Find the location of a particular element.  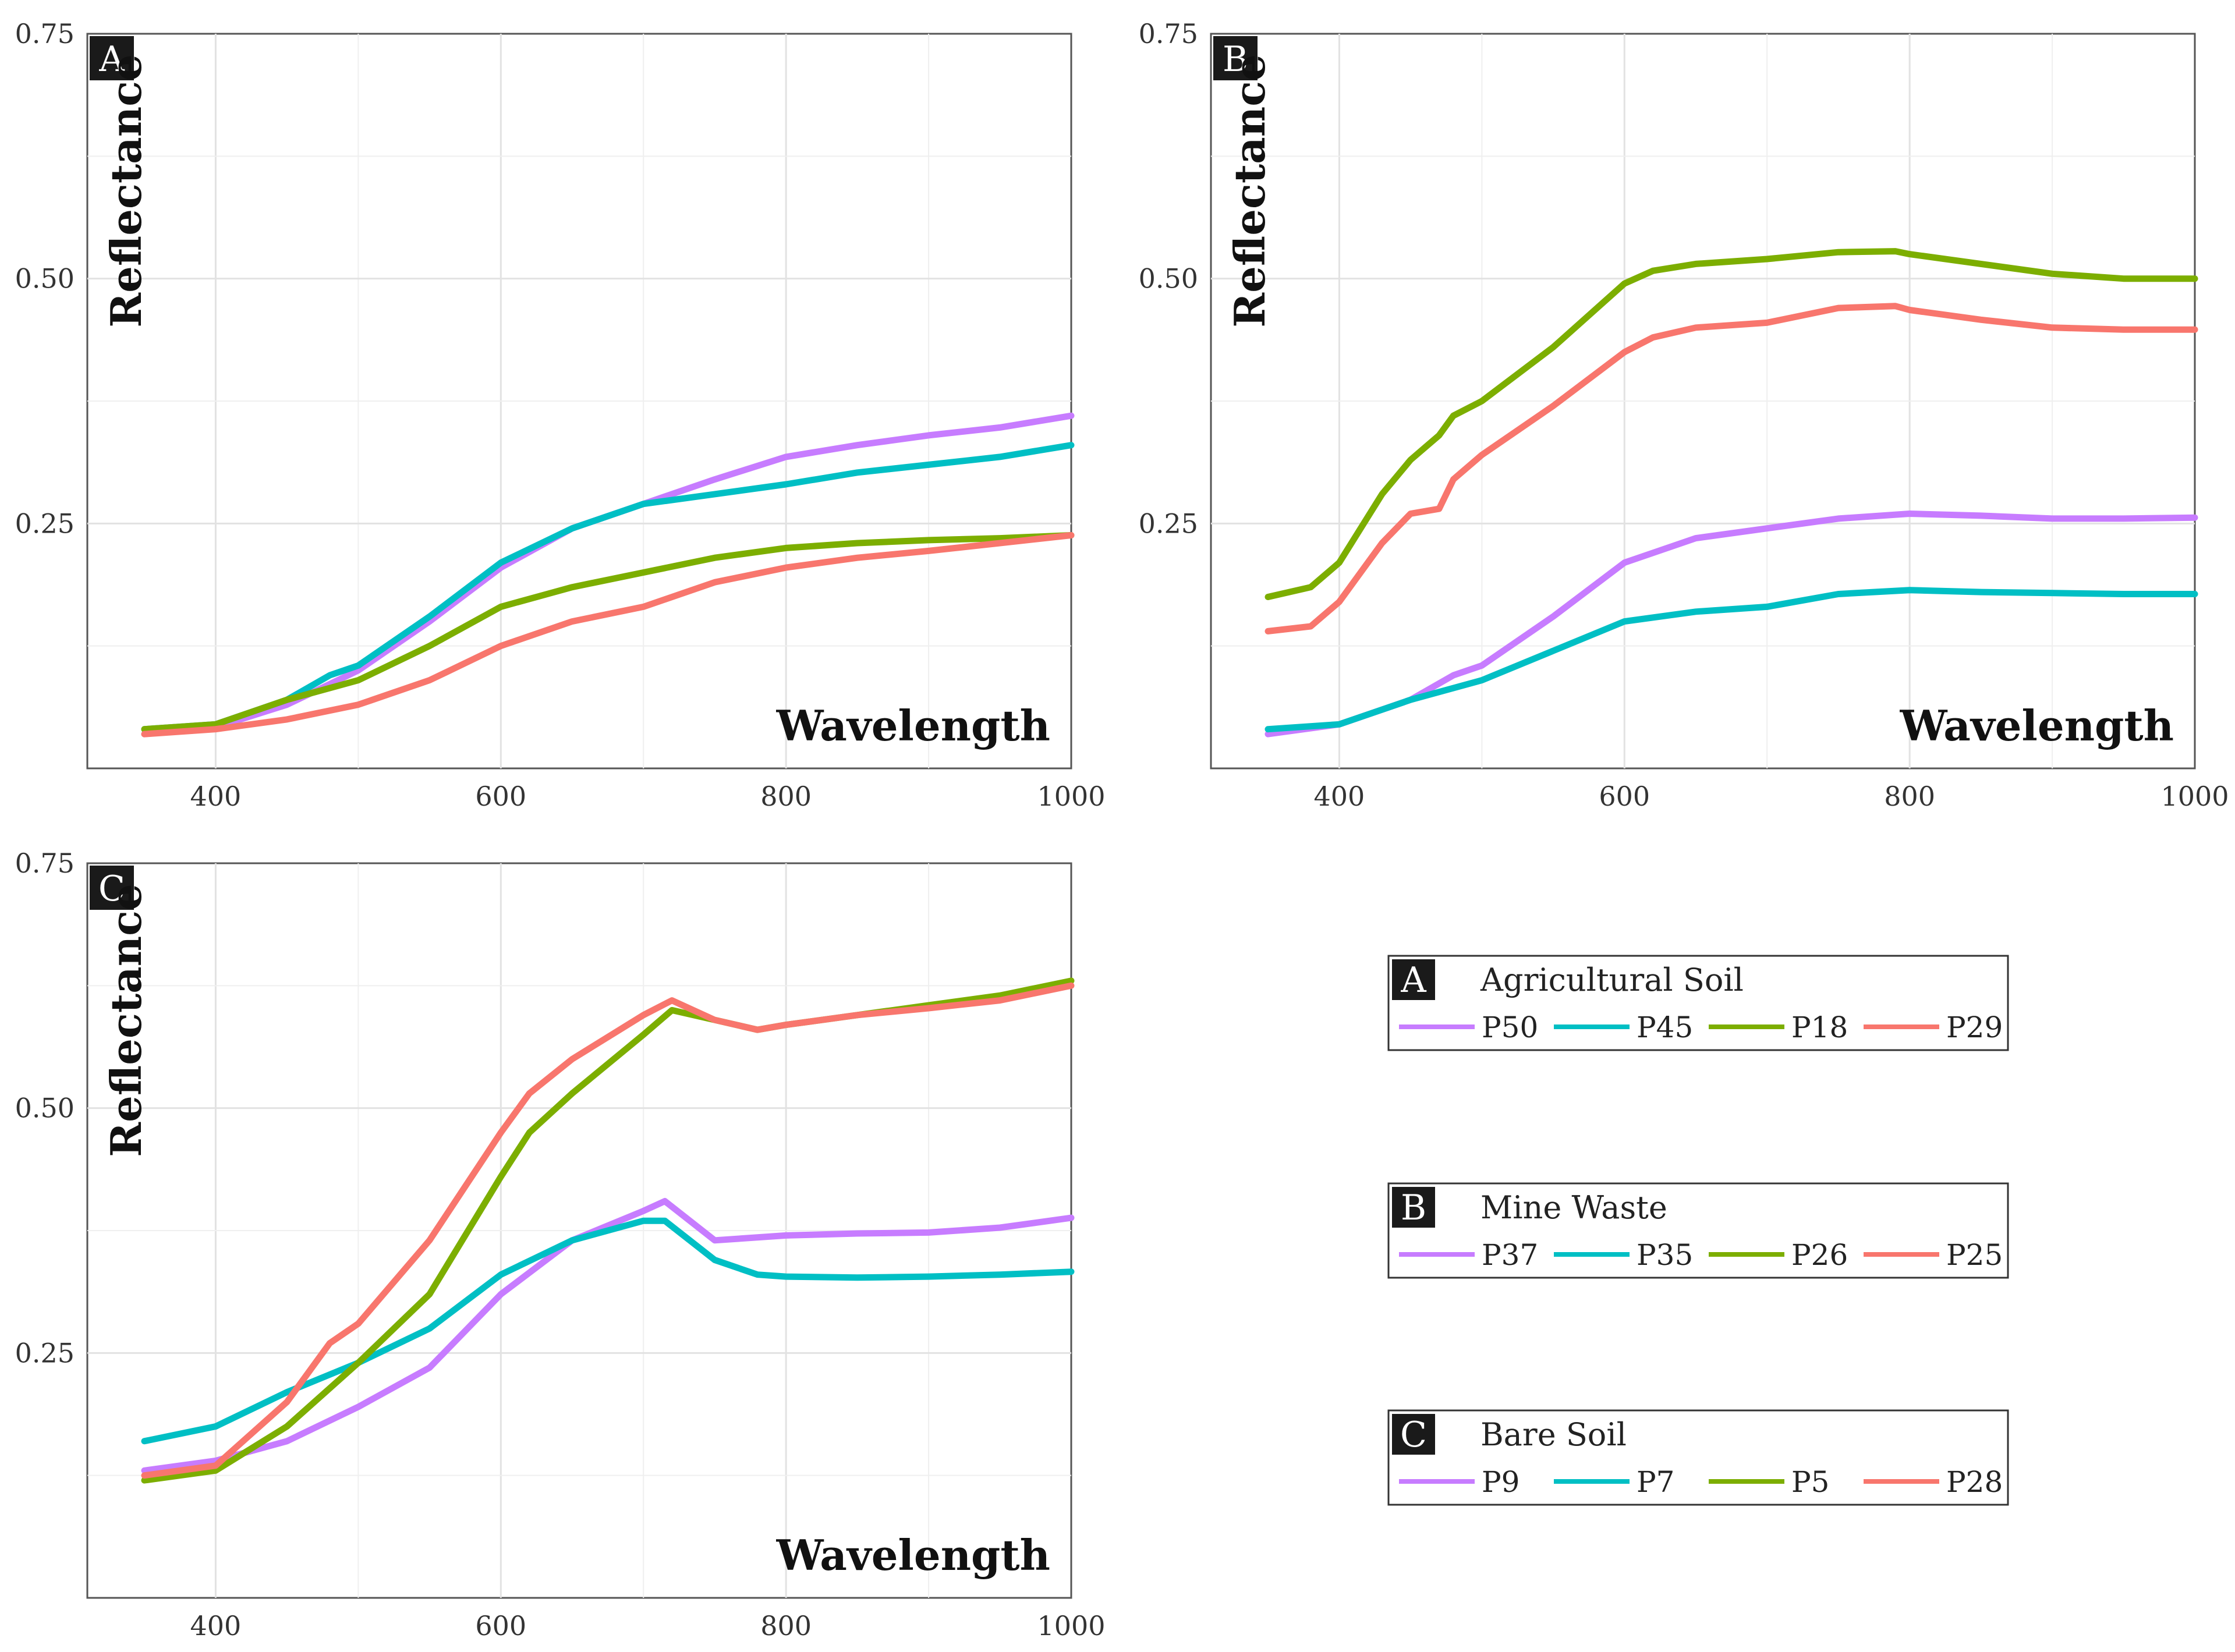

legend-item-p26: P26 is located at coordinates (1820, 1255).